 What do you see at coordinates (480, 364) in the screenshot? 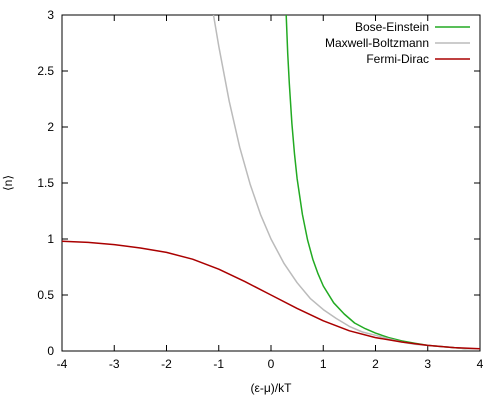
I see `x-tick-label: 4` at bounding box center [480, 364].